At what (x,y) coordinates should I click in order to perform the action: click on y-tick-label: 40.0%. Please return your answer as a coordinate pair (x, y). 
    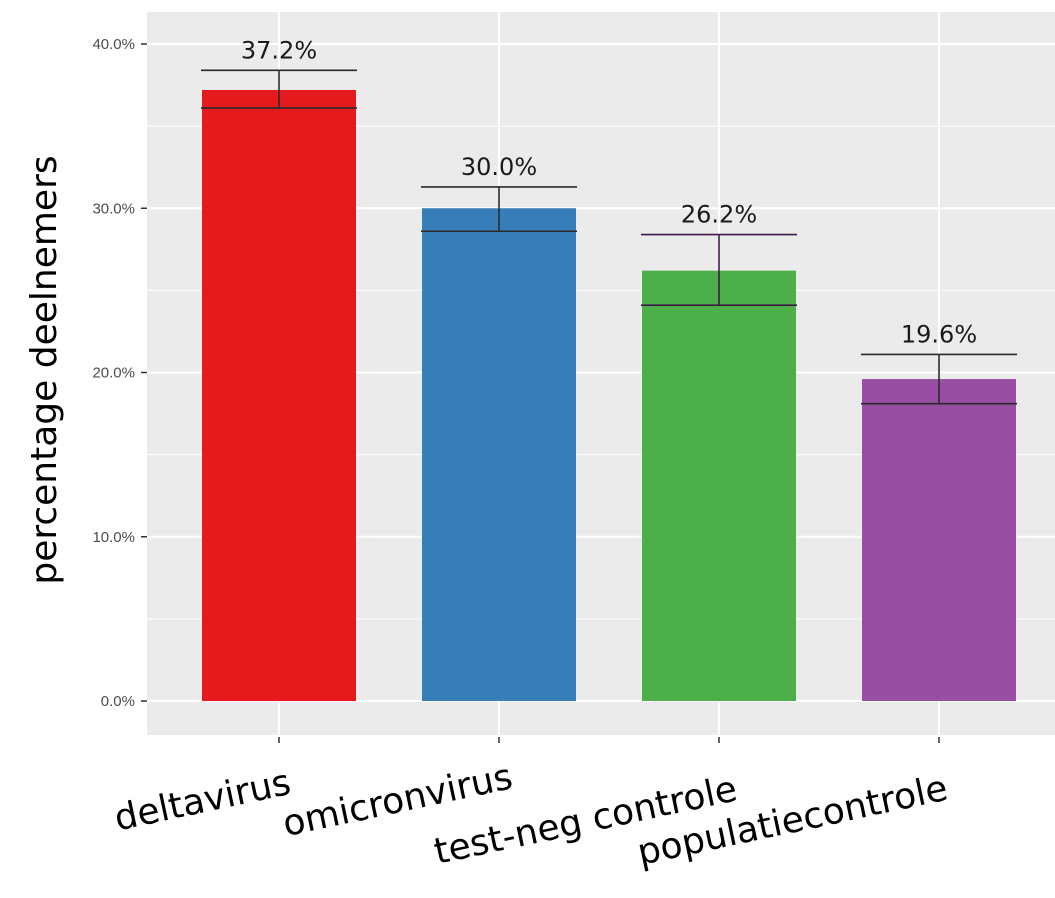
    Looking at the image, I should click on (113, 44).